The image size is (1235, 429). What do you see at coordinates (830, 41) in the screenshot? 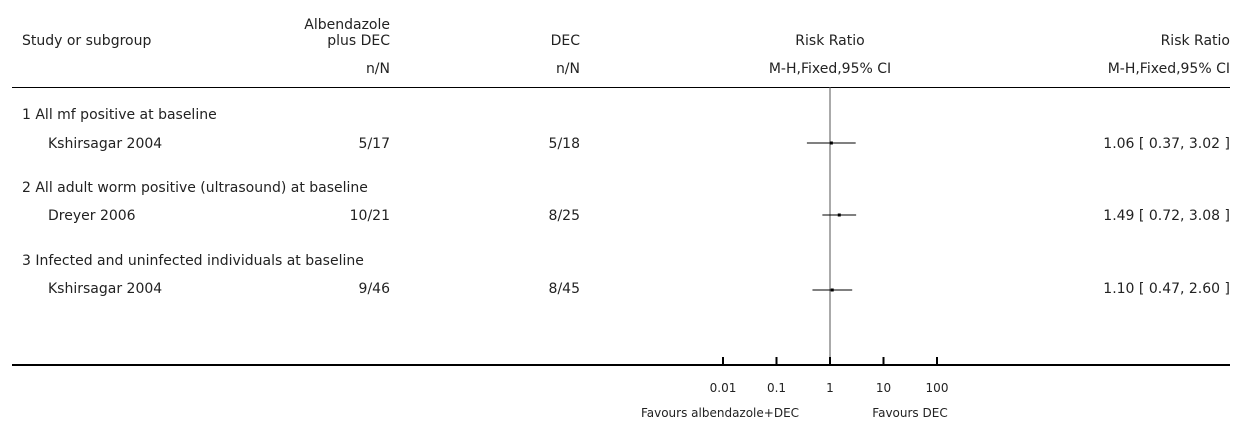
I see `plot-column-header: Risk Ratio` at bounding box center [830, 41].